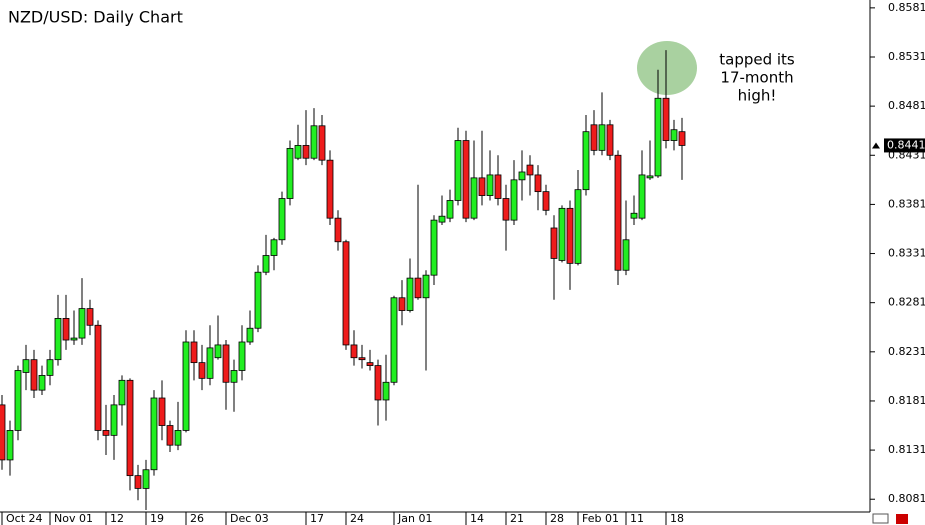 The height and width of the screenshot is (525, 925). I want to click on last-price-arrow, so click(876, 145).